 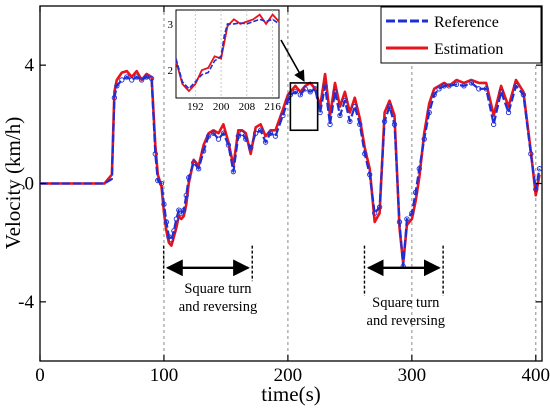 I want to click on y-tick-label: 4, so click(x=30, y=65).